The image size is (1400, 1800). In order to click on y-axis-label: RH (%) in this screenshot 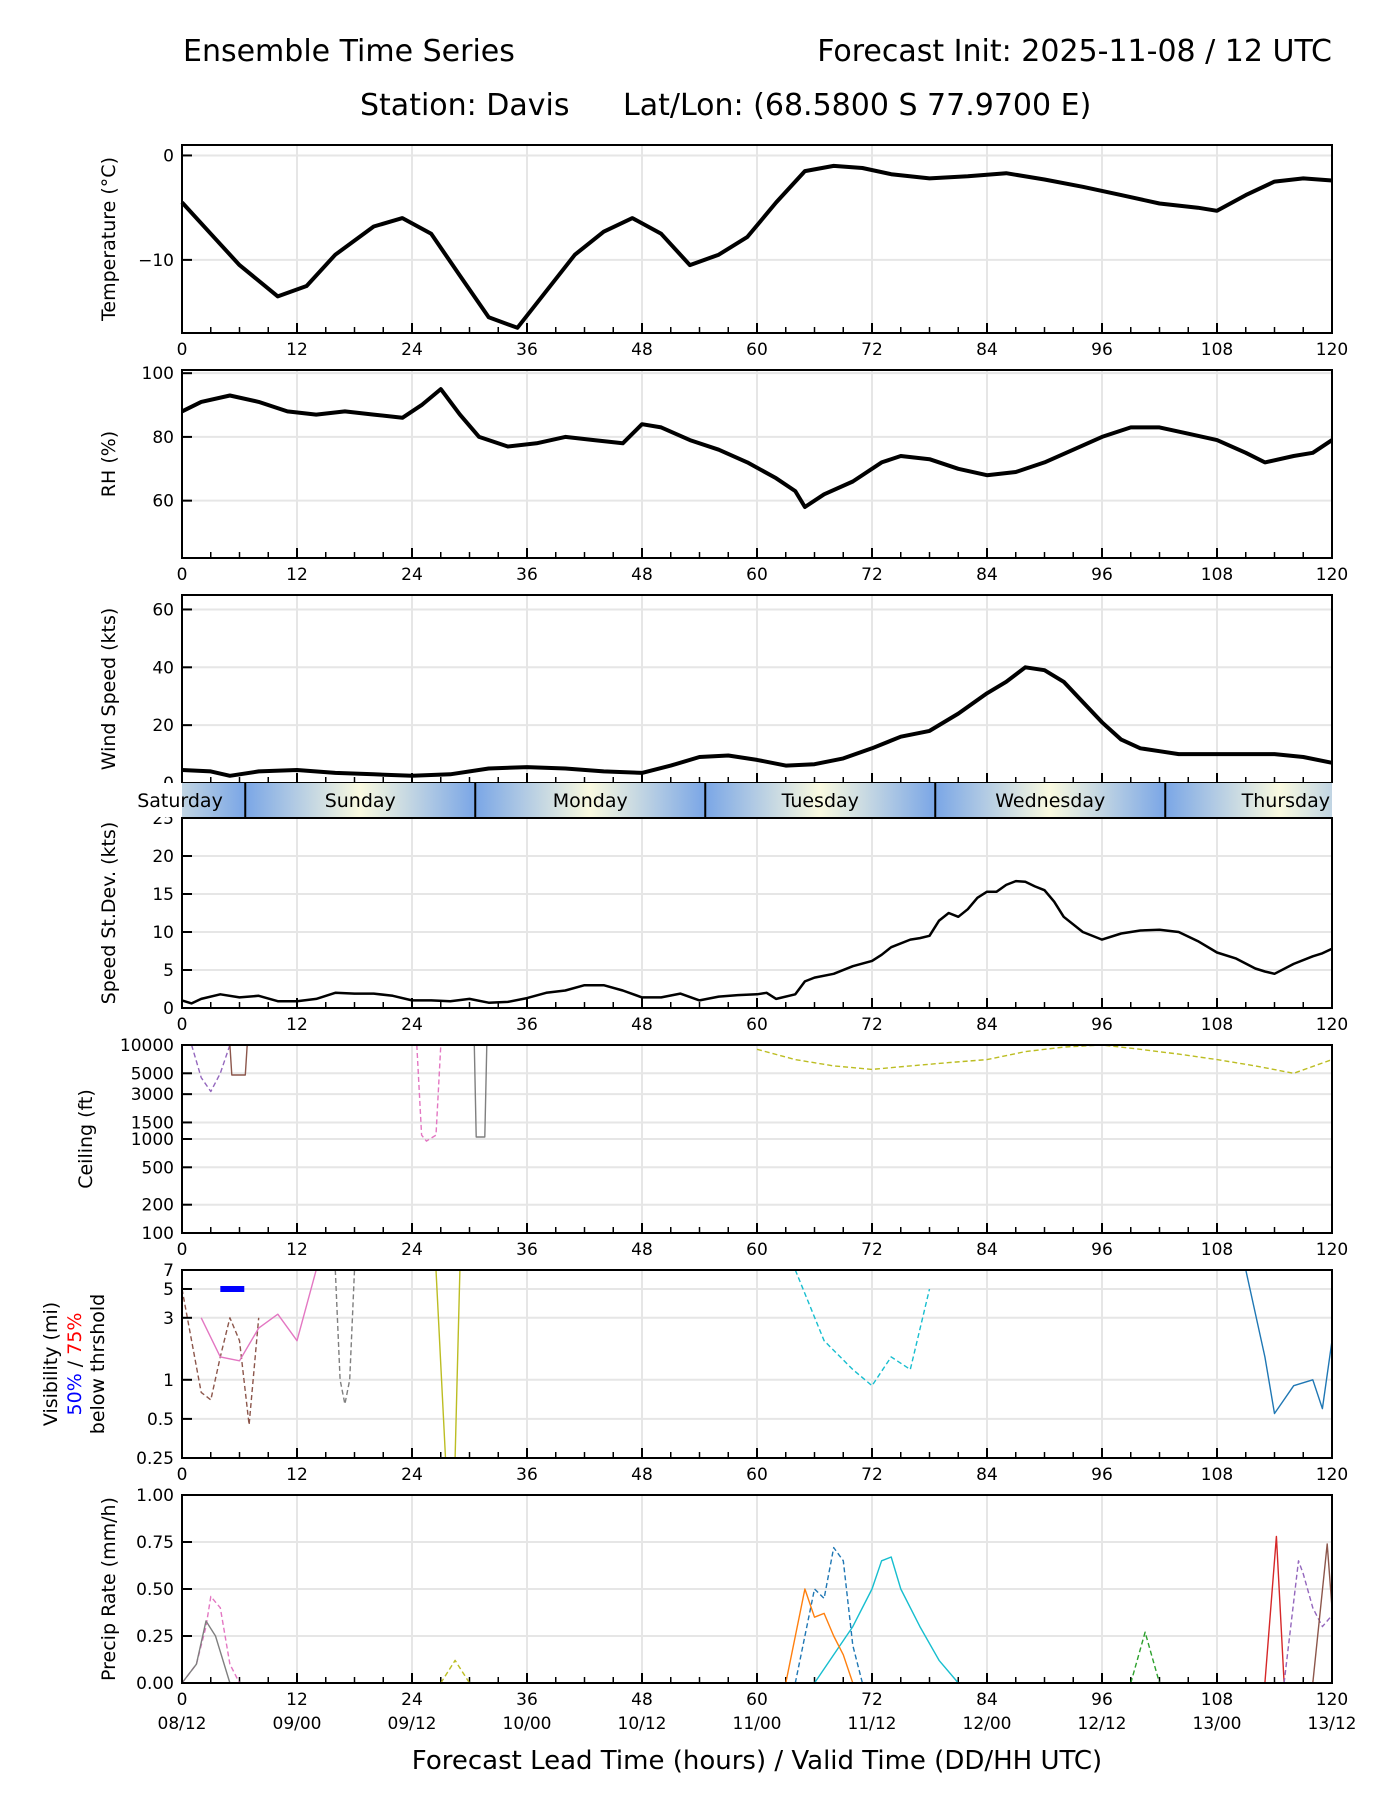, I will do `click(109, 464)`.